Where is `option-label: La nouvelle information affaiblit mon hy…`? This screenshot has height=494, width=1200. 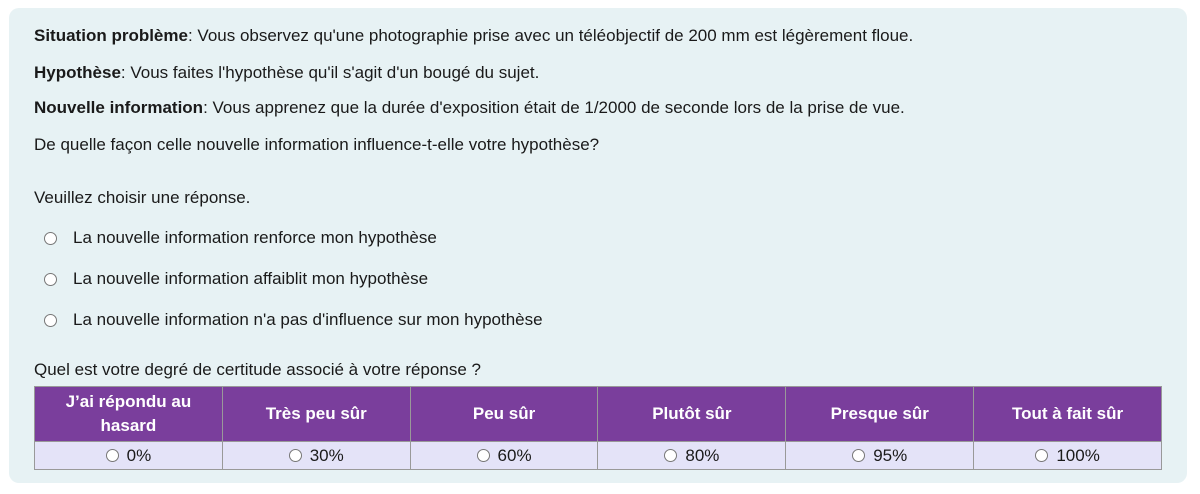 option-label: La nouvelle information affaiblit mon hy… is located at coordinates (251, 278).